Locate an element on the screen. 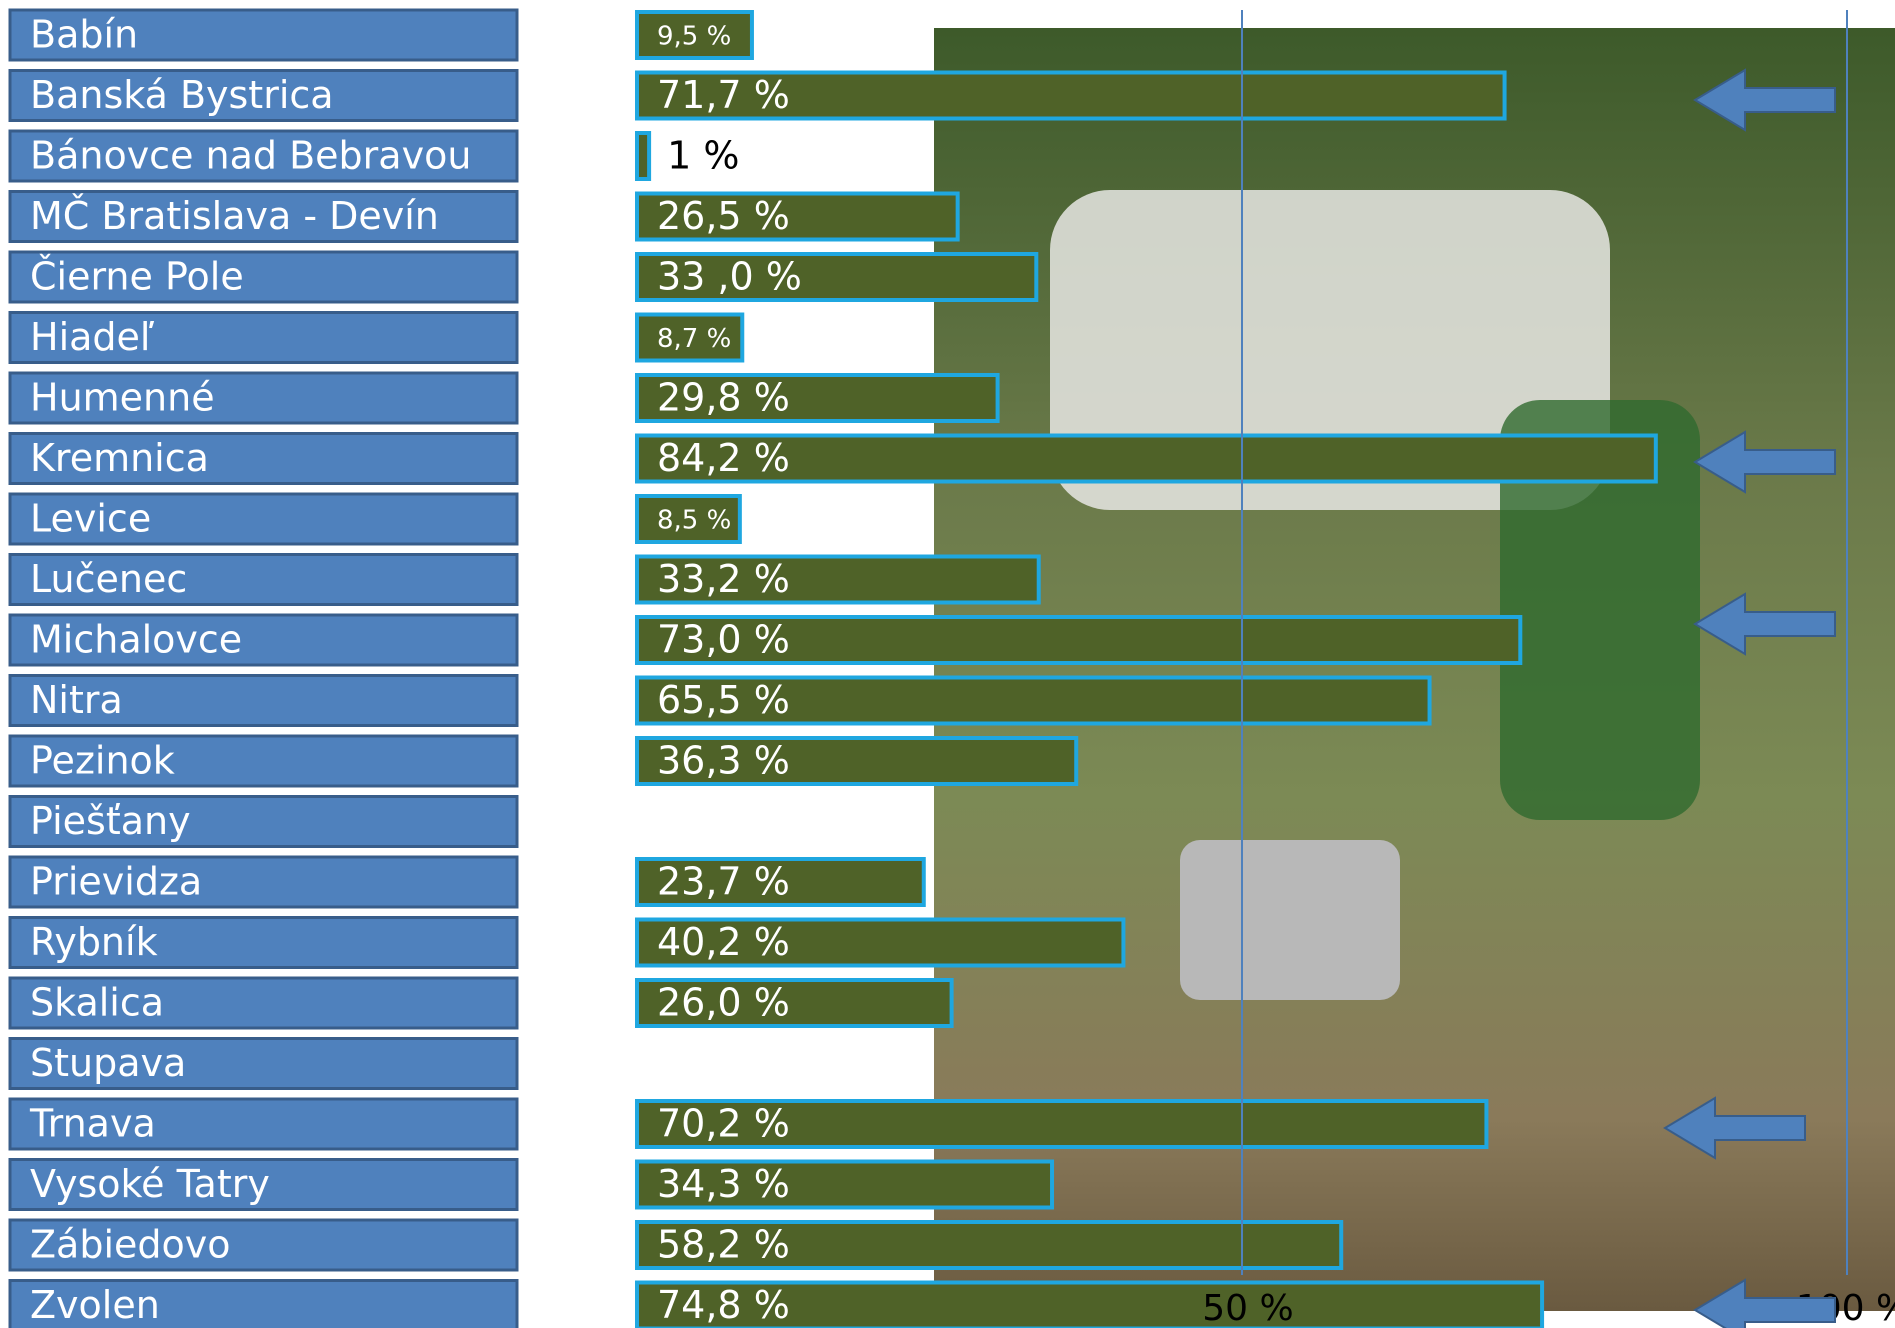  category-label: Hiadeľ is located at coordinates (92, 337).